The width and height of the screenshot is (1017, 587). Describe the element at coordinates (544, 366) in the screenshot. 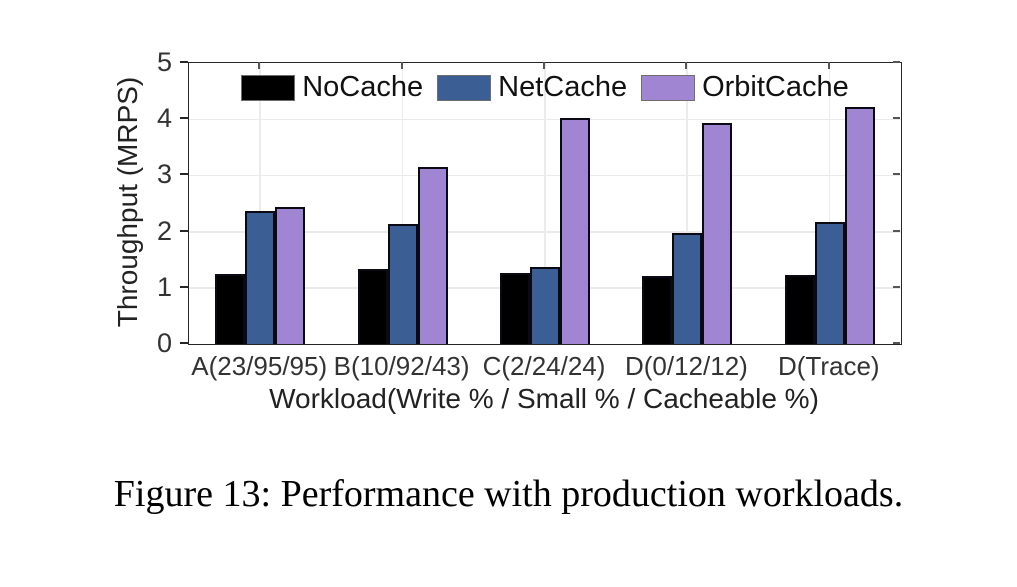

I see `x-tick-label: C(2/24/24)` at that location.